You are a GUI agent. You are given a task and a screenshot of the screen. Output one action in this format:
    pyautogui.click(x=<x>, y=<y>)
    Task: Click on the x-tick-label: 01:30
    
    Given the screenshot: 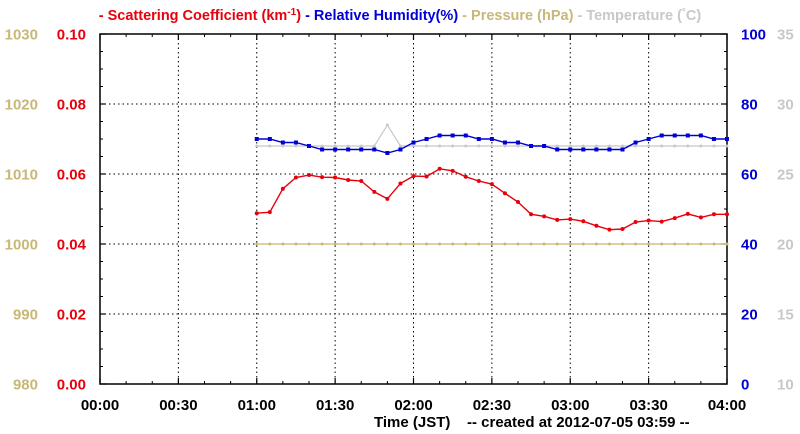 What is the action you would take?
    pyautogui.click(x=335, y=405)
    